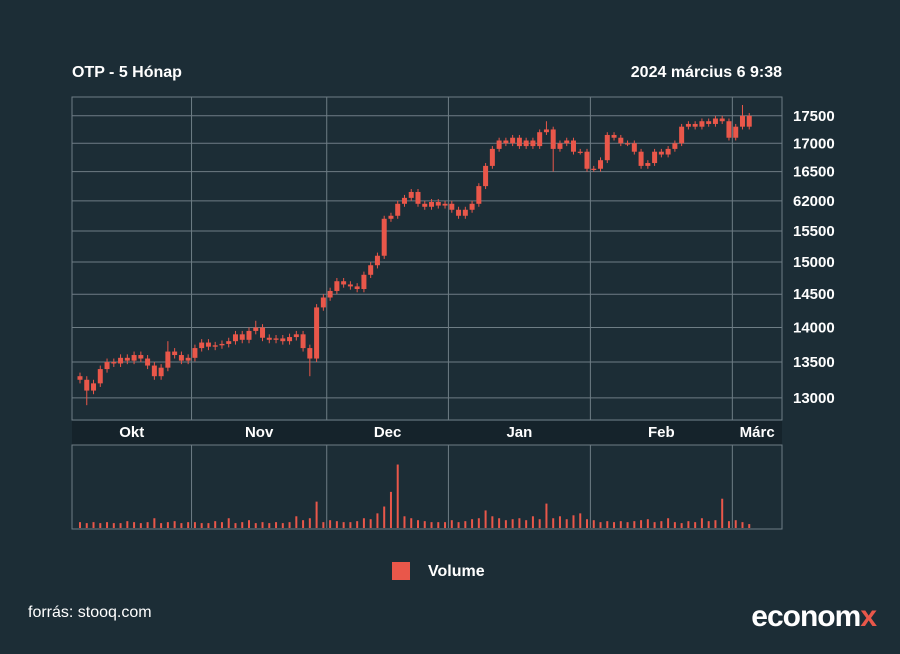  I want to click on legend-label: Volume, so click(456, 571).